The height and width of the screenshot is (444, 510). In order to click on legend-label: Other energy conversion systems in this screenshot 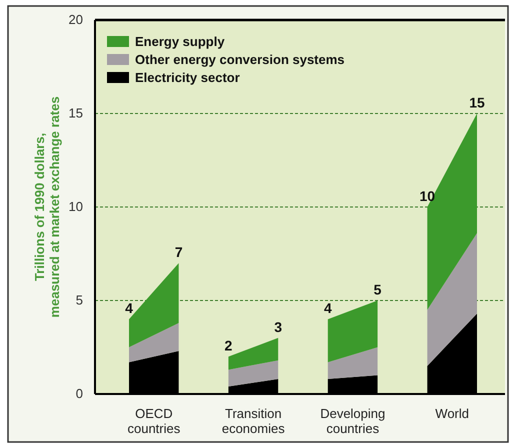, I will do `click(240, 59)`.